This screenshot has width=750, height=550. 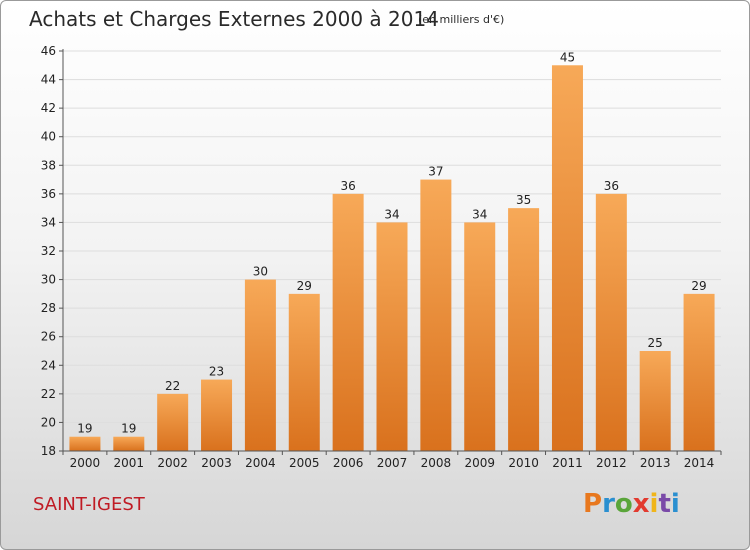 I want to click on bar-2008, so click(x=436, y=315).